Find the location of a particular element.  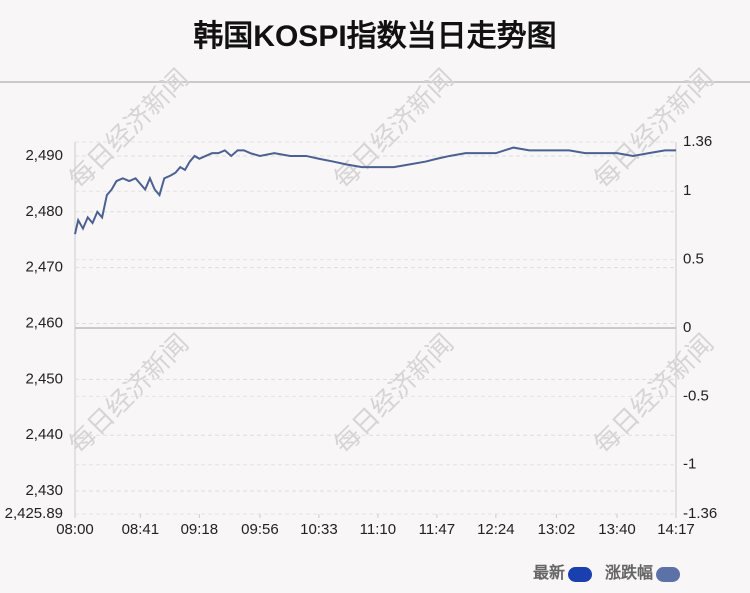

x-tick-label: 09:18 is located at coordinates (200, 529).